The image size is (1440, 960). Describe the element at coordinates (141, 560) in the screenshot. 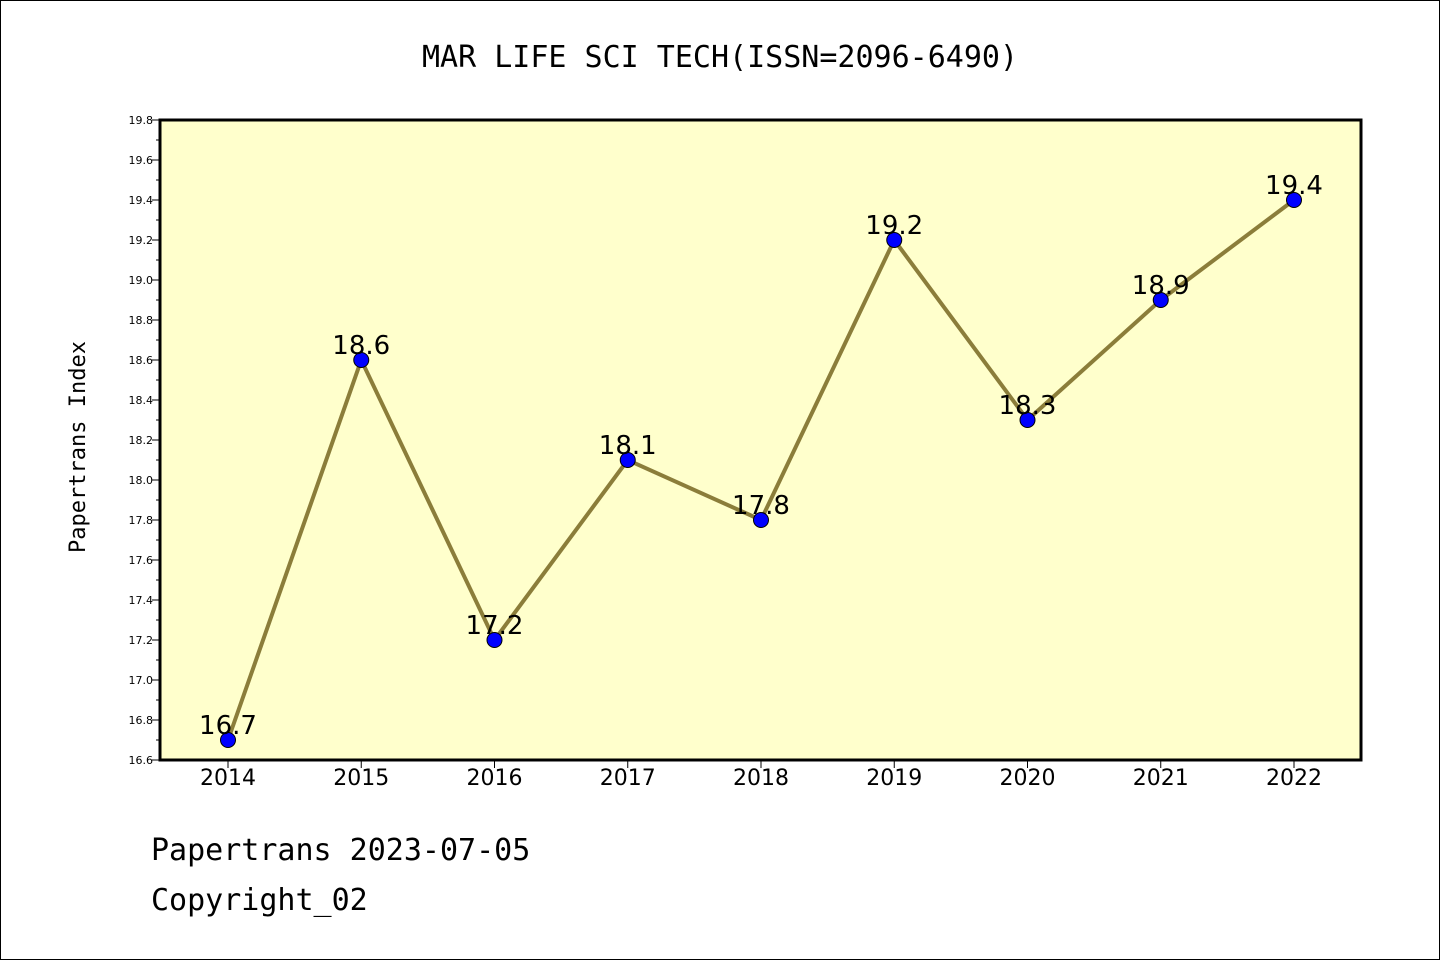

I see `y-tick-label: 17.6` at that location.